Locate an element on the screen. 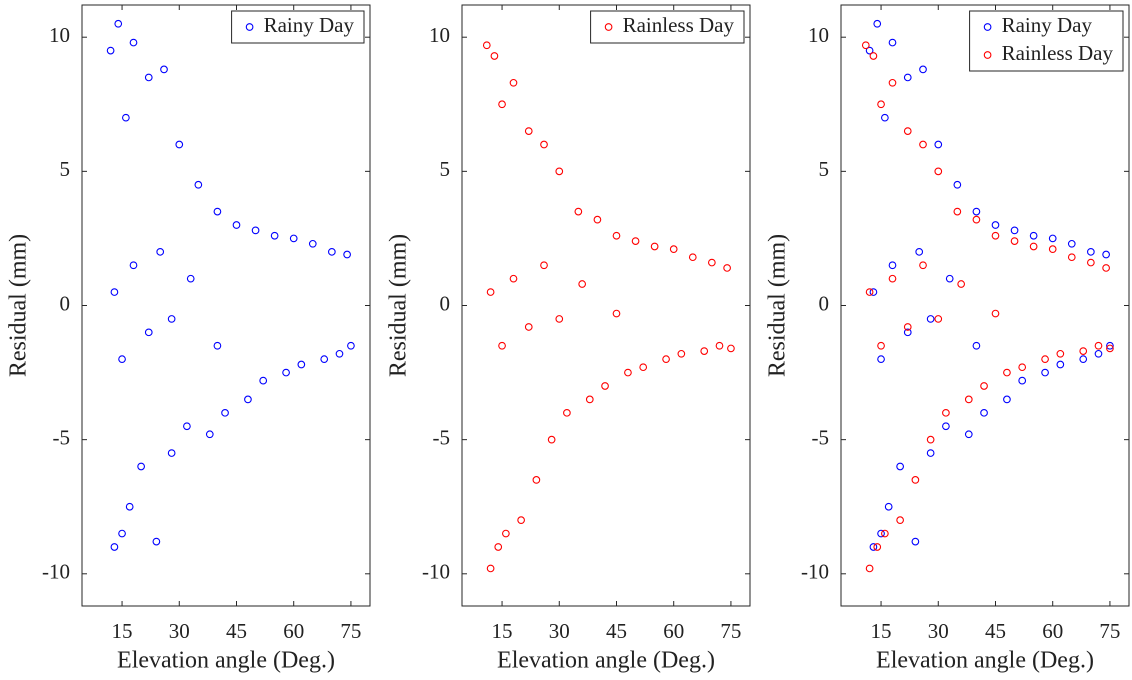 Image resolution: width=1132 pixels, height=680 pixels. legend-box is located at coordinates (298, 27).